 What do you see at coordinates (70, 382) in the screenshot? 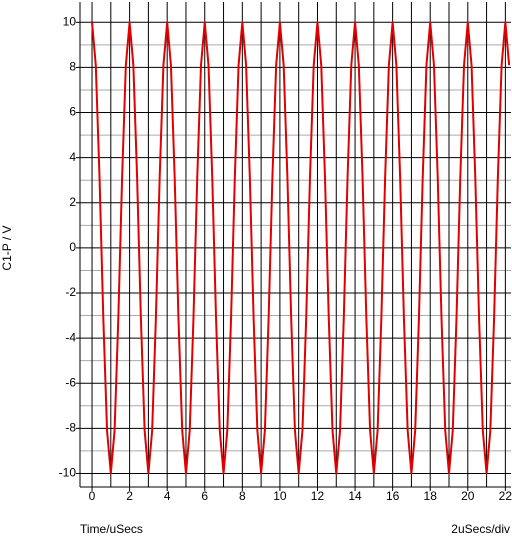
I see `y-tick-label: -6` at bounding box center [70, 382].